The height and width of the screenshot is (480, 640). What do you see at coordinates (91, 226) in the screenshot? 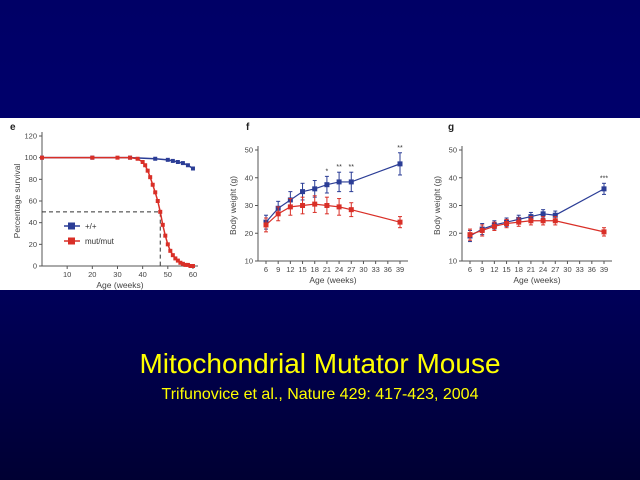
I see `legend-label: +/+` at bounding box center [91, 226].